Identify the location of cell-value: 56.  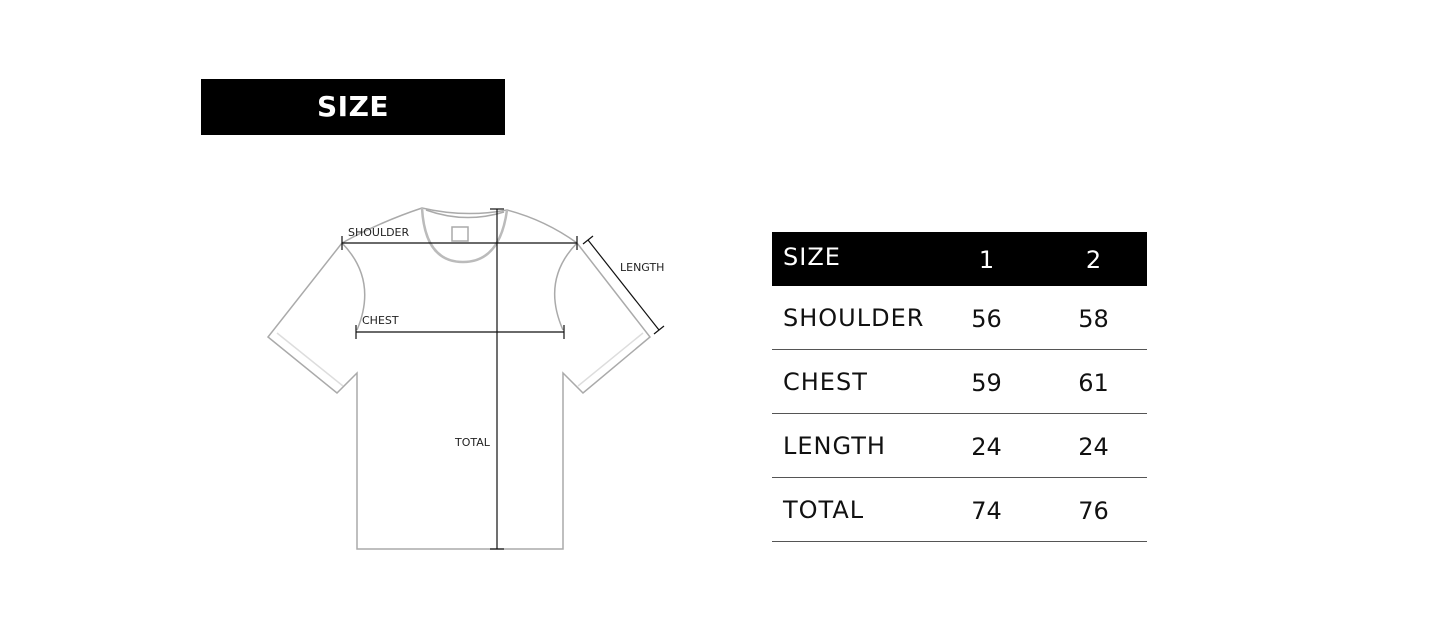
(986, 318).